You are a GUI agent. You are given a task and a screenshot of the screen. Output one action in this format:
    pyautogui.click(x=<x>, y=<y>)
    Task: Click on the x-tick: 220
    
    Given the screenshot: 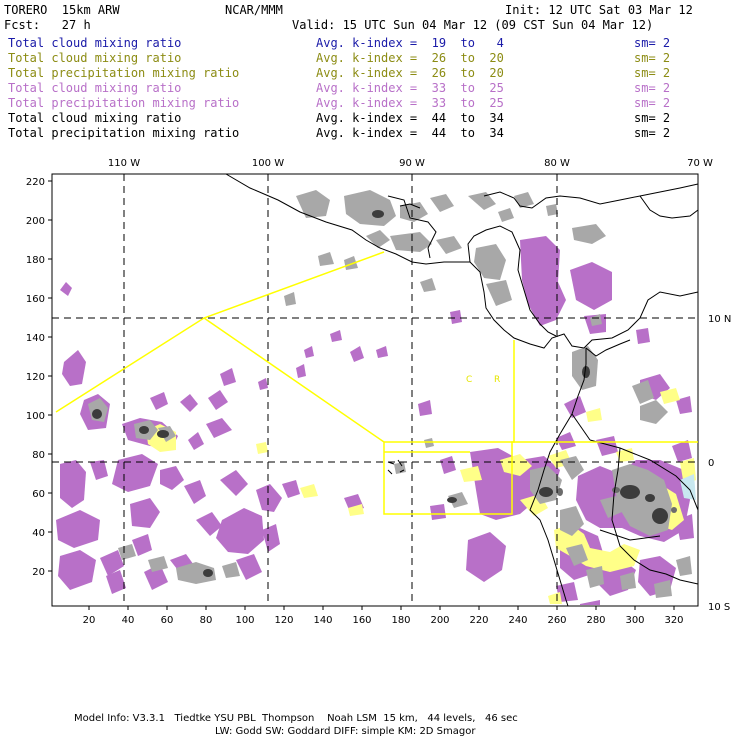 What is the action you would take?
    pyautogui.click(x=478, y=620)
    